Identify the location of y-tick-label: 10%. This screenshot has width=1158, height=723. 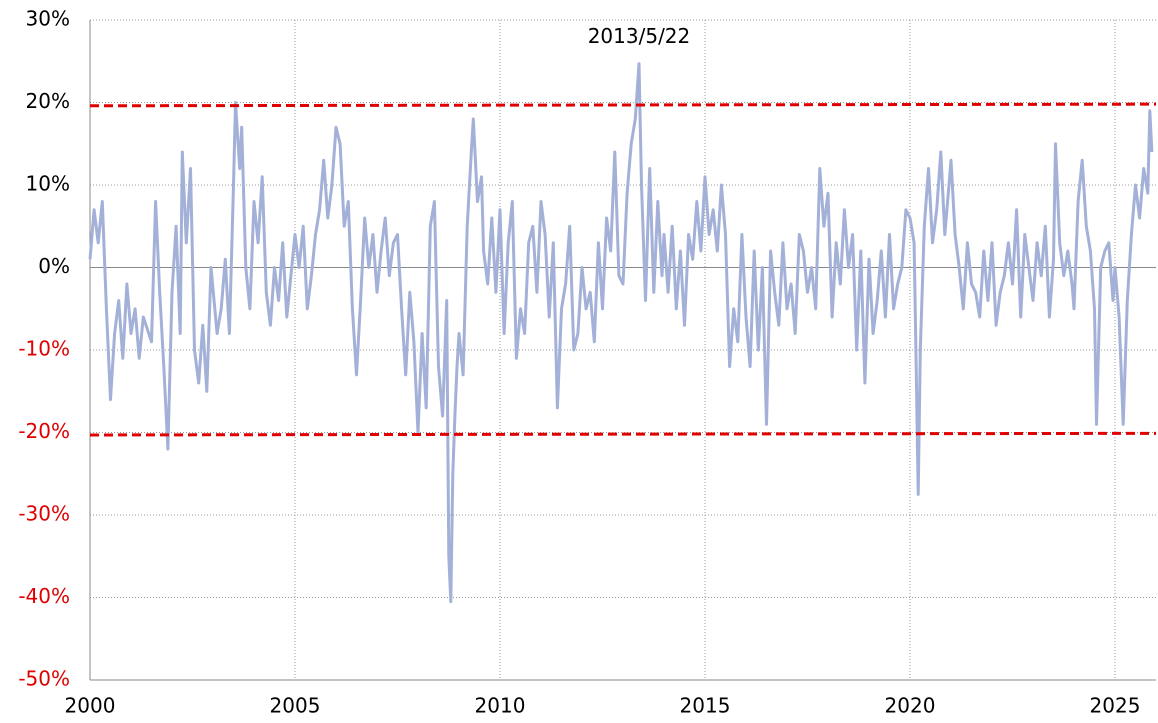
(48, 184).